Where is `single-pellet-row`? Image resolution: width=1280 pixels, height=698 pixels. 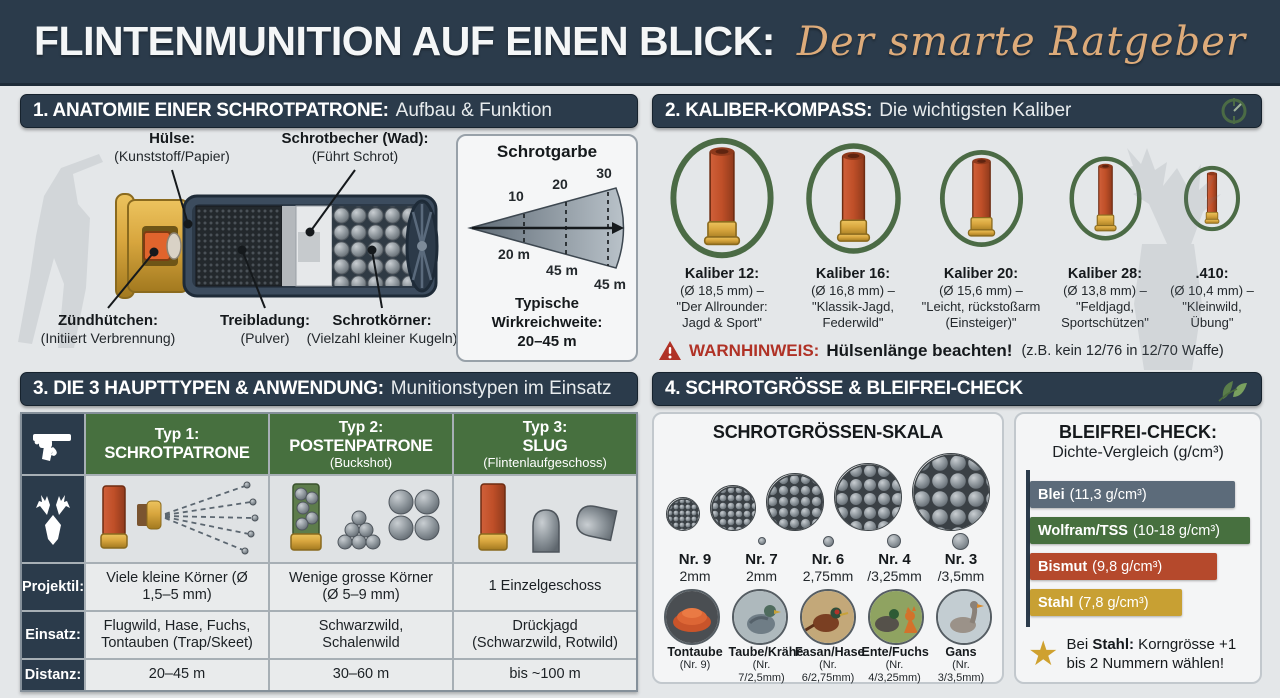 single-pellet-row is located at coordinates (828, 541).